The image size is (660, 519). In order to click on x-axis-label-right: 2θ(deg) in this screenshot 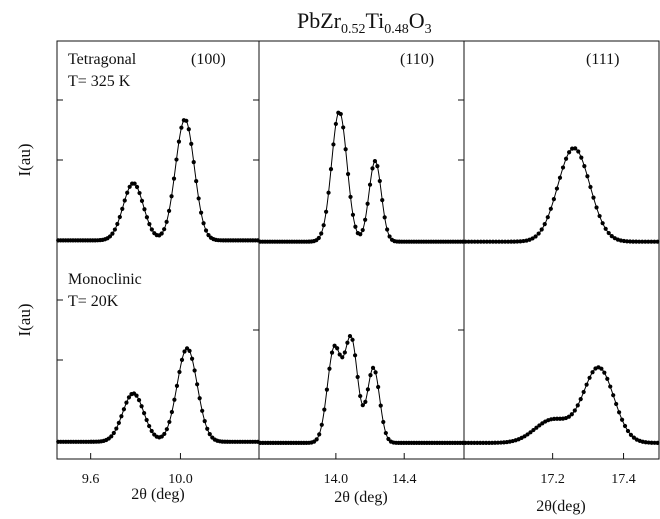, I will do `click(560, 506)`.